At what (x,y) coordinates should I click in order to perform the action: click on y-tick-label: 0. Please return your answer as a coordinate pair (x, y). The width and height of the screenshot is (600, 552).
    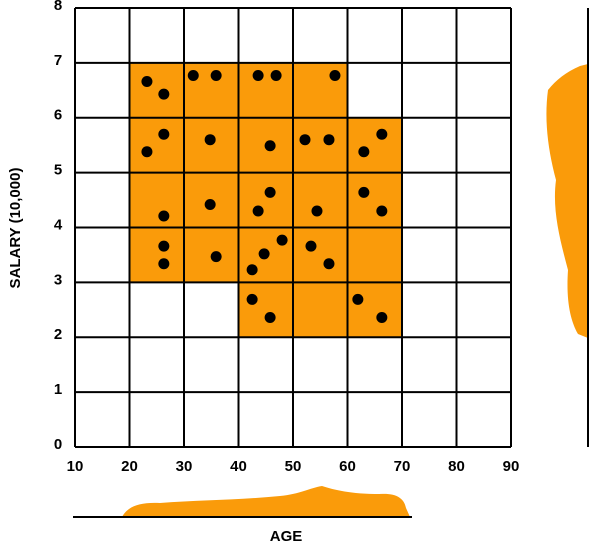
    Looking at the image, I should click on (58, 444).